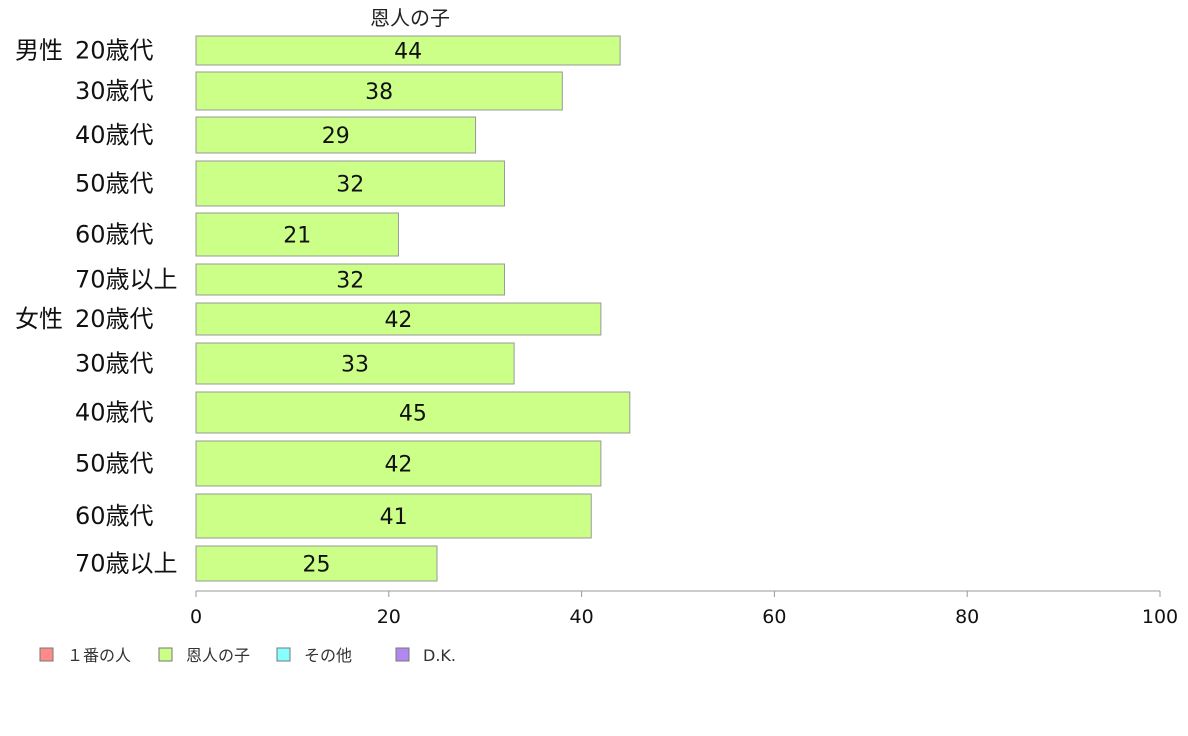  I want to click on legend: １番の人 恩人の子 その他 D.K., so click(247, 655).